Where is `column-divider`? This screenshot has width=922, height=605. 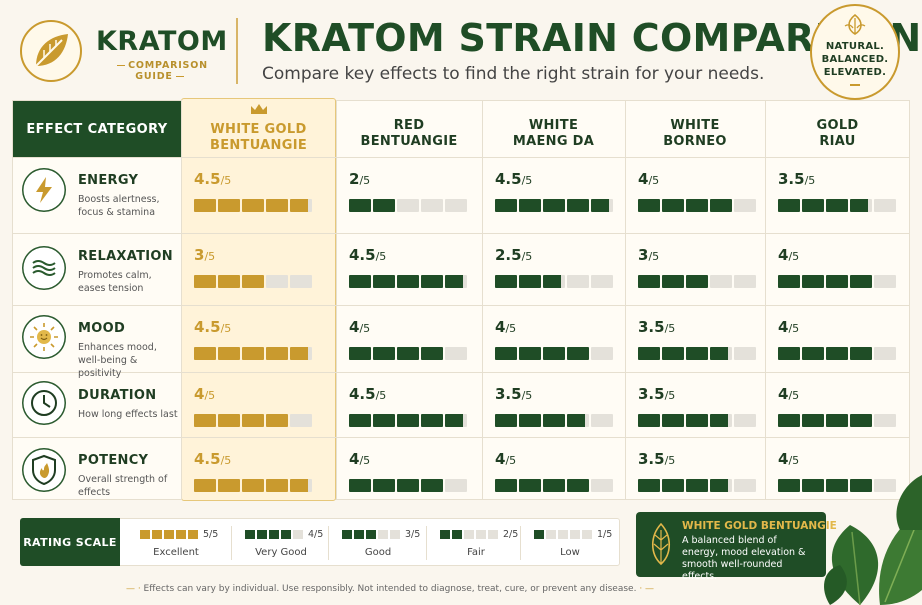 column-divider is located at coordinates (336, 300).